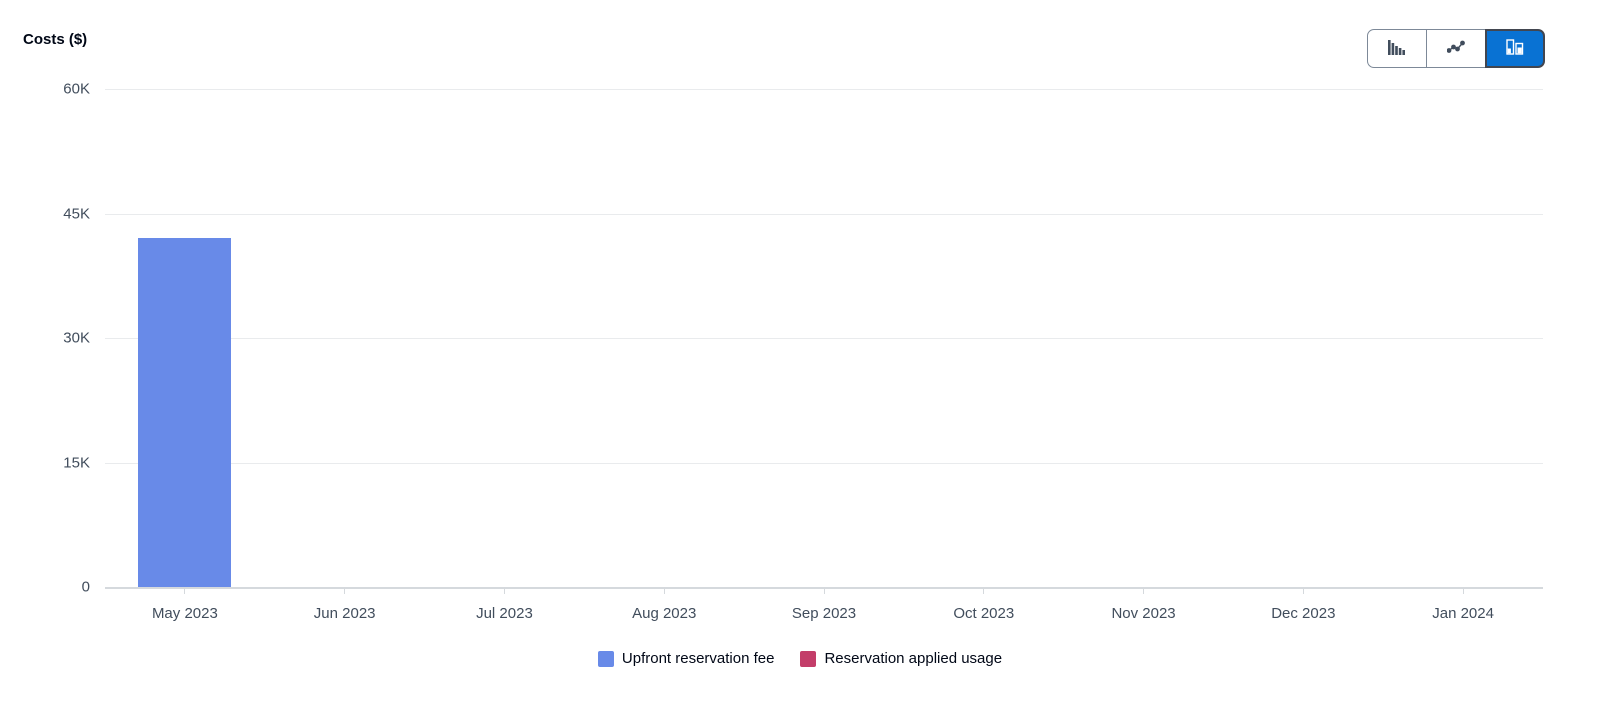  I want to click on chart-type-line-button, so click(1456, 48).